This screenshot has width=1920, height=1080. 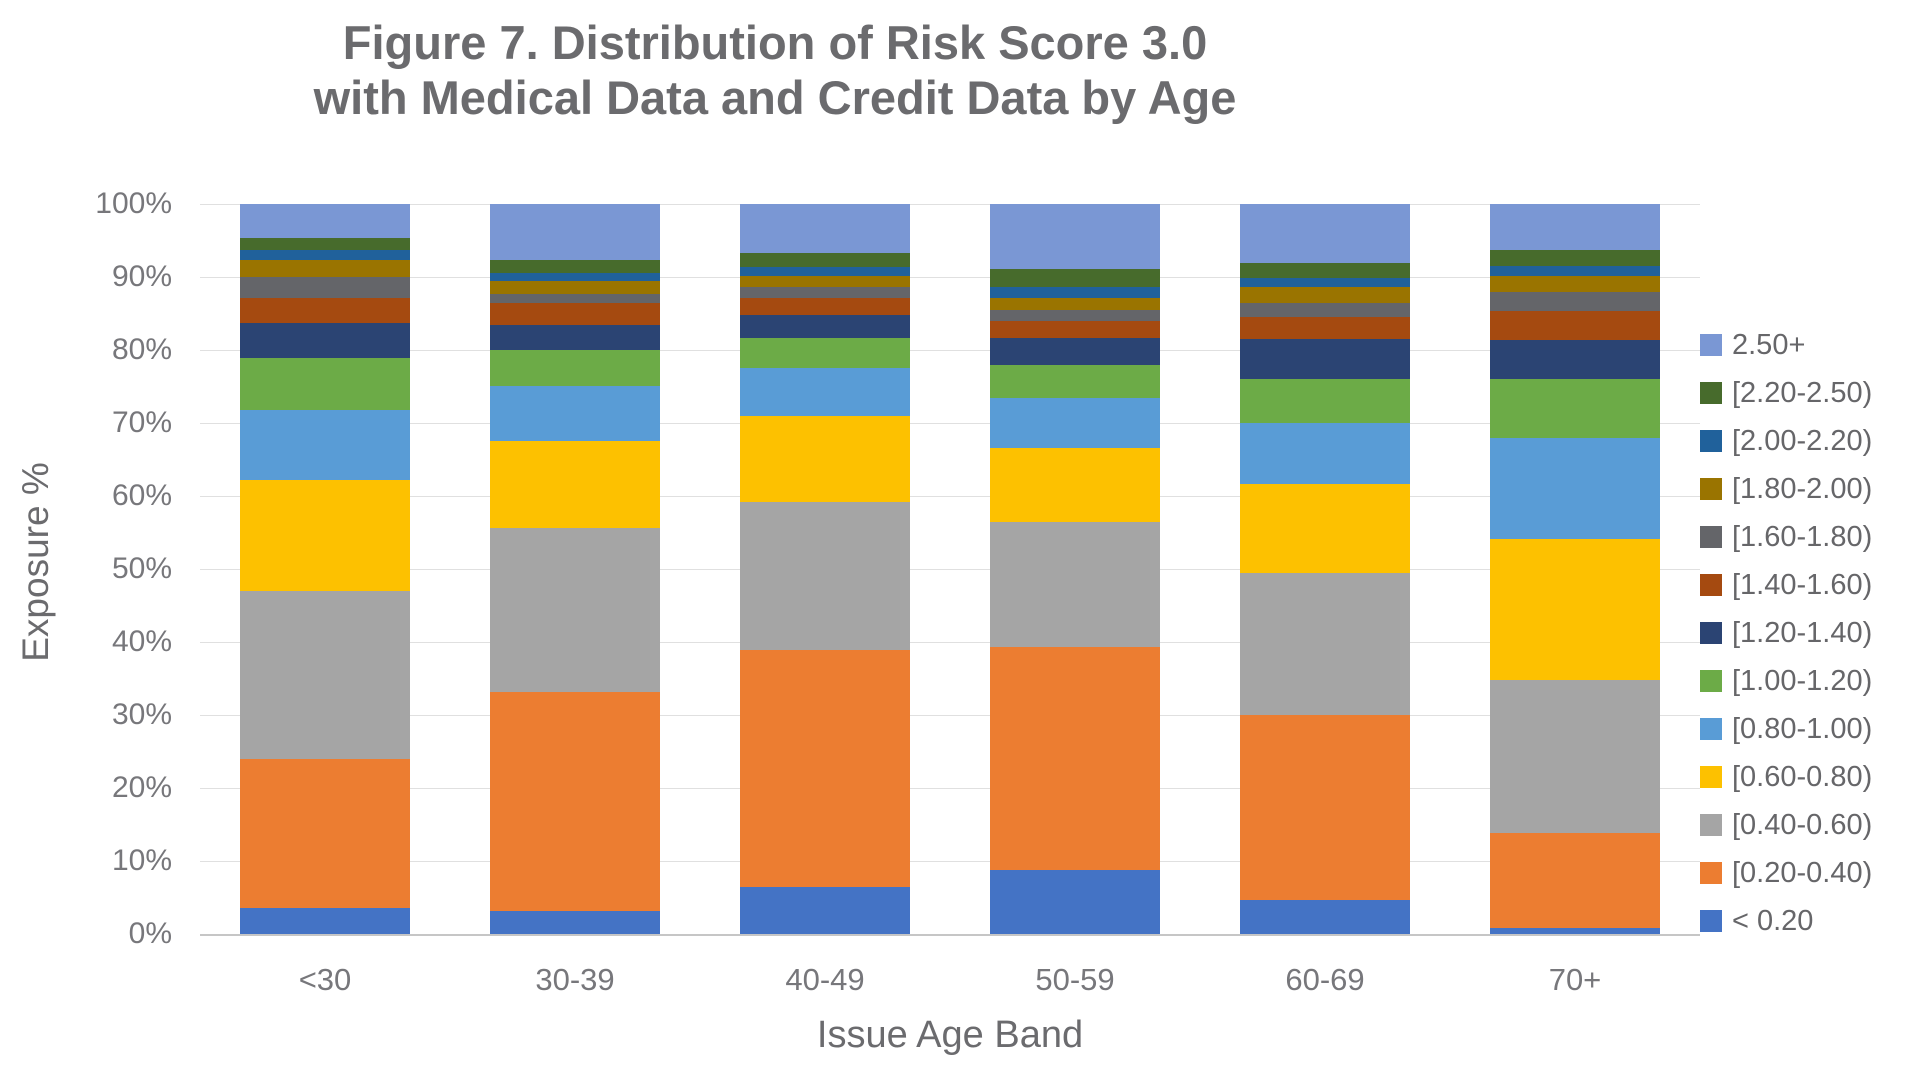 I want to click on legend-label: [0.80-1.00), so click(x=1802, y=728).